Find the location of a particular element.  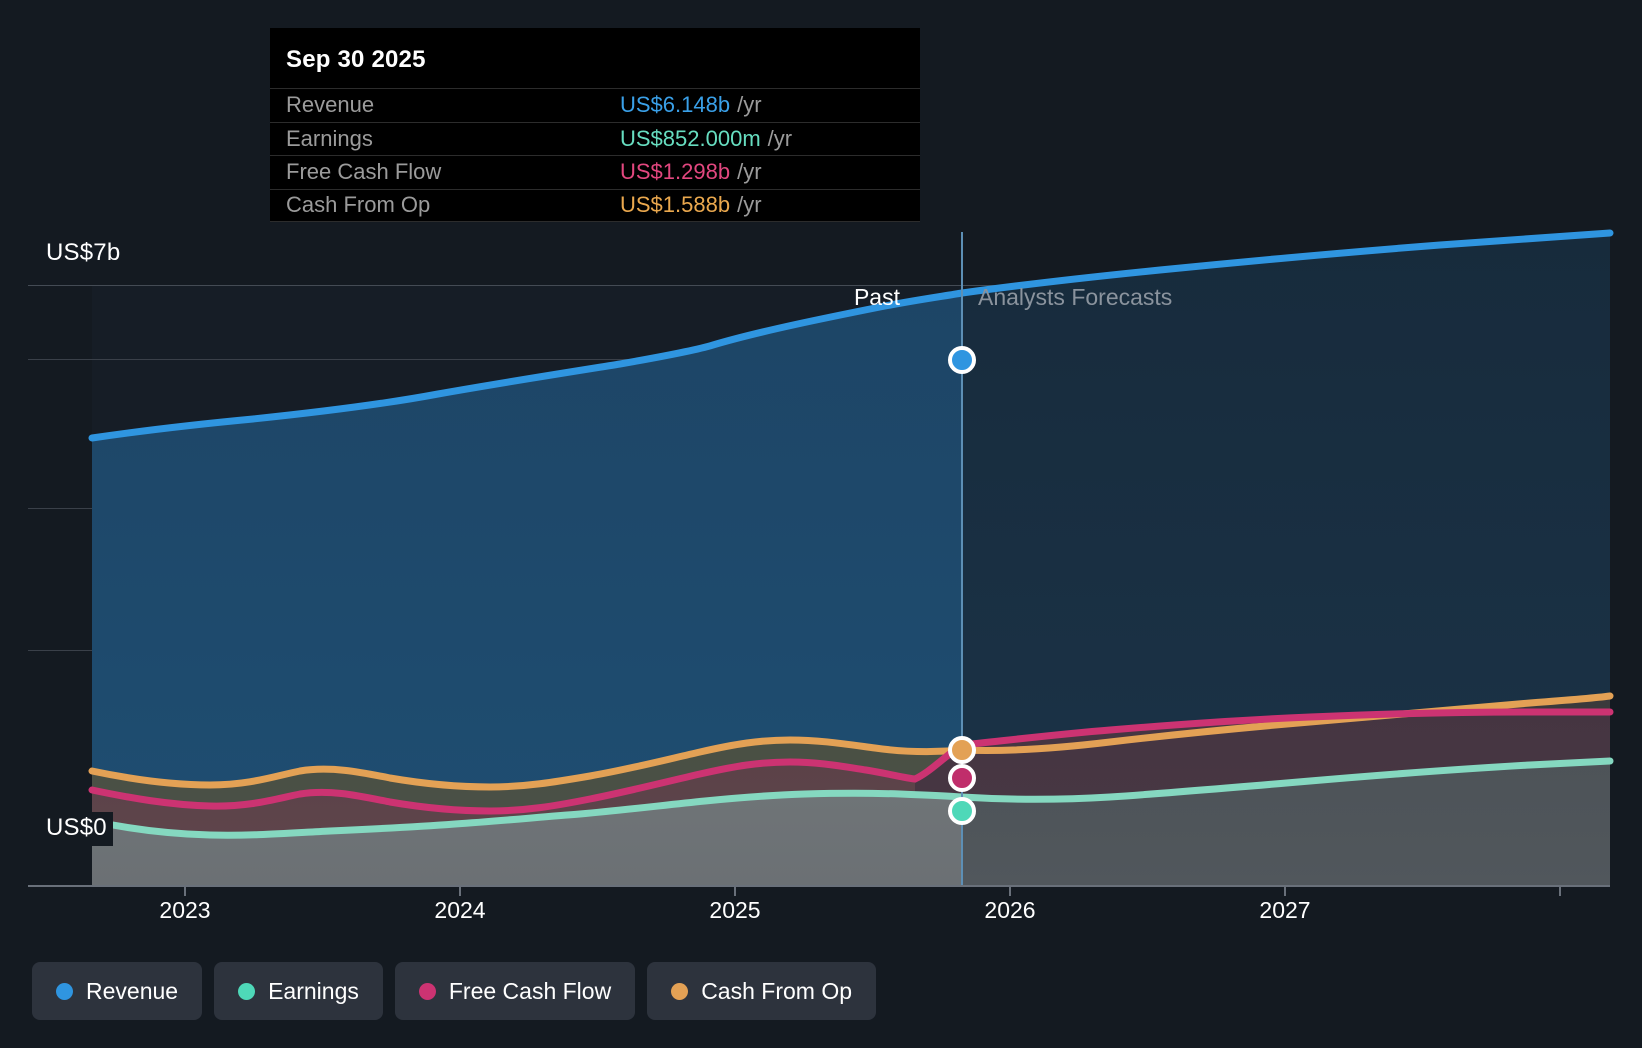

past-zone-label: Past is located at coordinates (876, 297).